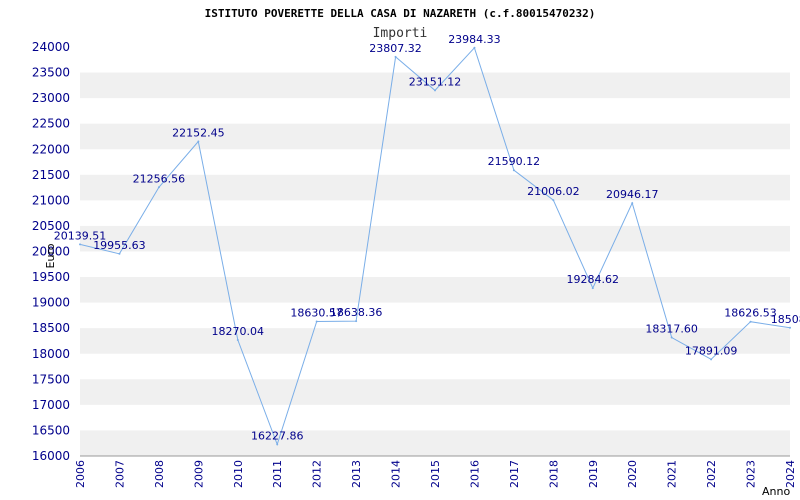 This screenshot has width=800, height=500. Describe the element at coordinates (51, 354) in the screenshot. I see `y-tick-label: 18000` at that location.